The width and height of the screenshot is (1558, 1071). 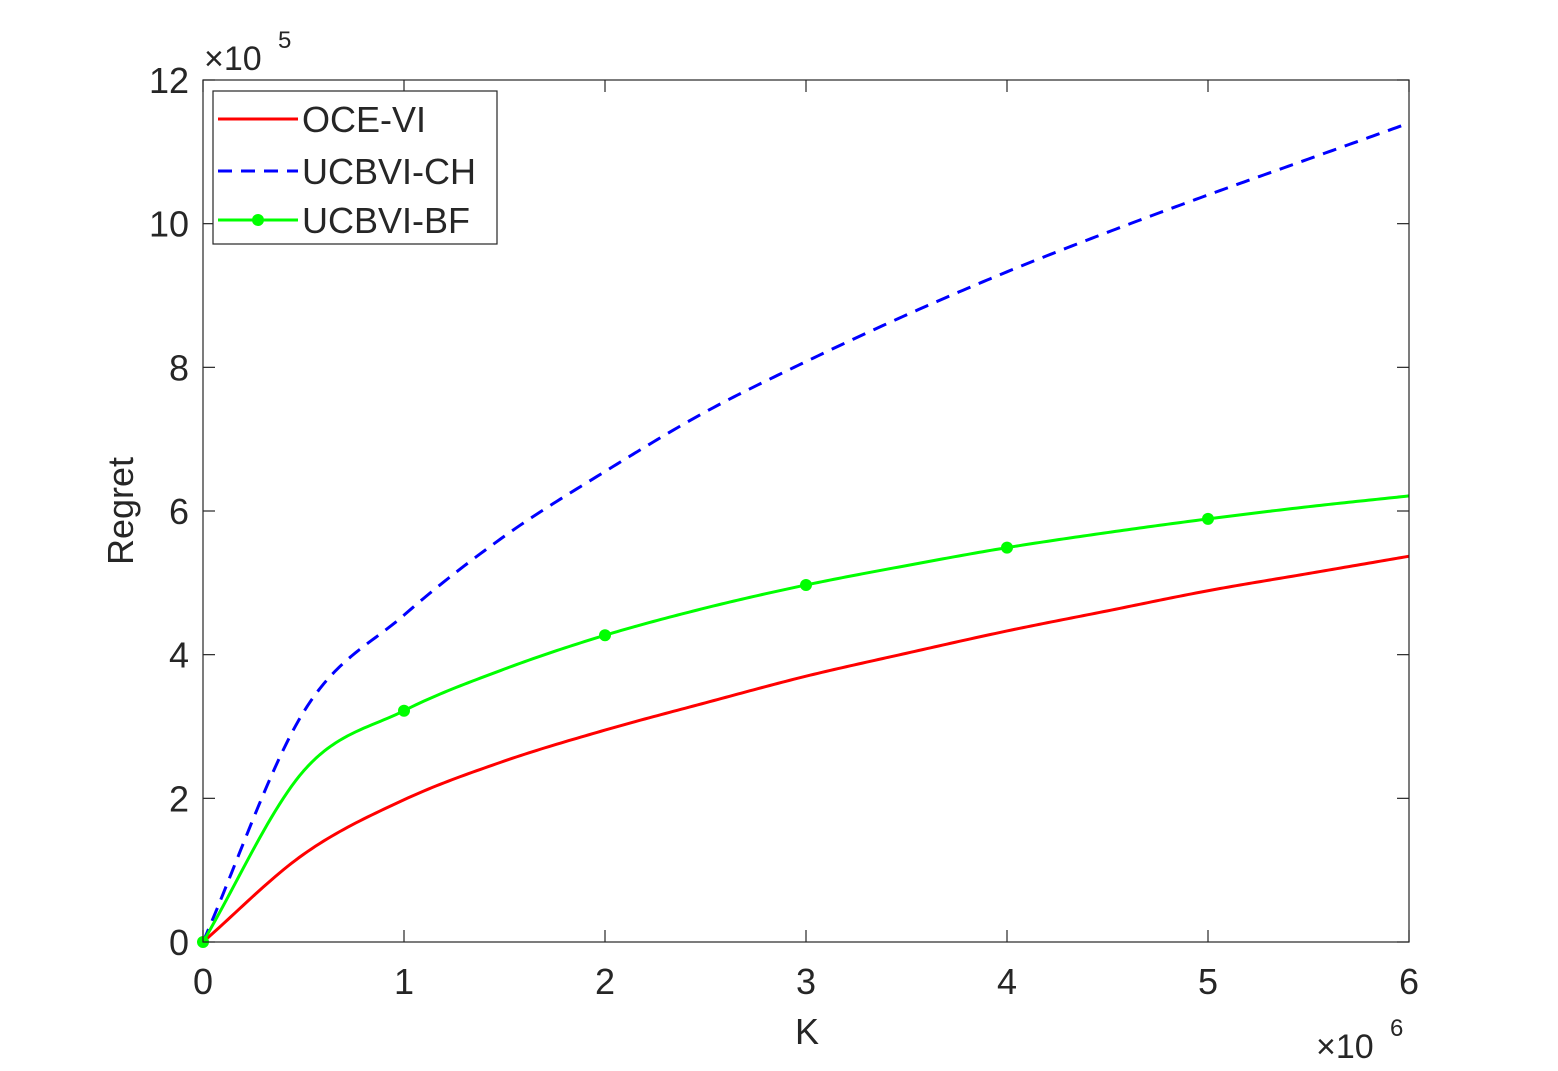 I want to click on x-axis-label: K, so click(x=807, y=1031).